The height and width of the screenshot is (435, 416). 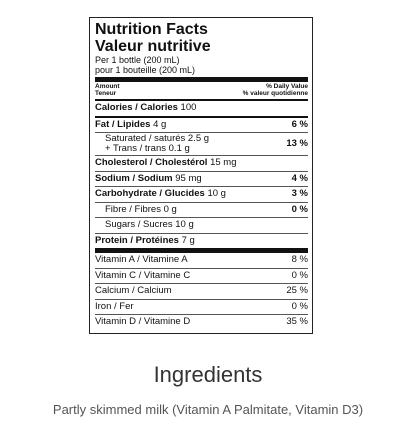 What do you see at coordinates (107, 86) in the screenshot?
I see `amount-header-en: Amount` at bounding box center [107, 86].